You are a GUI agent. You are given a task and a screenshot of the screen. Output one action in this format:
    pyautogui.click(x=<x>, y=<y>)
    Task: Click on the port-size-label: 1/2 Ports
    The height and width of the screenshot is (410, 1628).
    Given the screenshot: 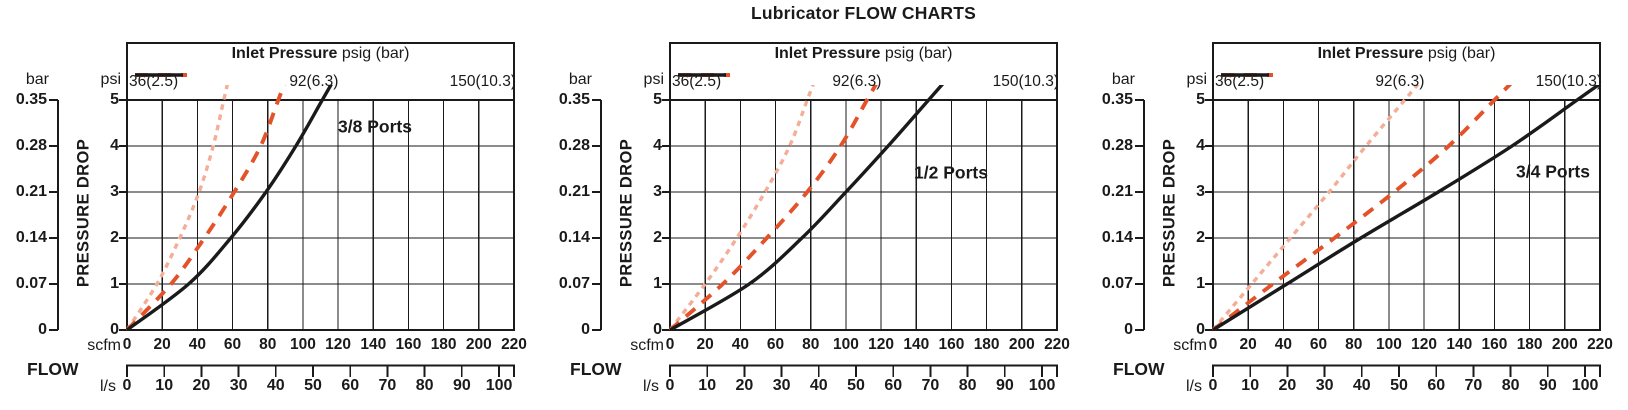 What is the action you would take?
    pyautogui.click(x=951, y=172)
    